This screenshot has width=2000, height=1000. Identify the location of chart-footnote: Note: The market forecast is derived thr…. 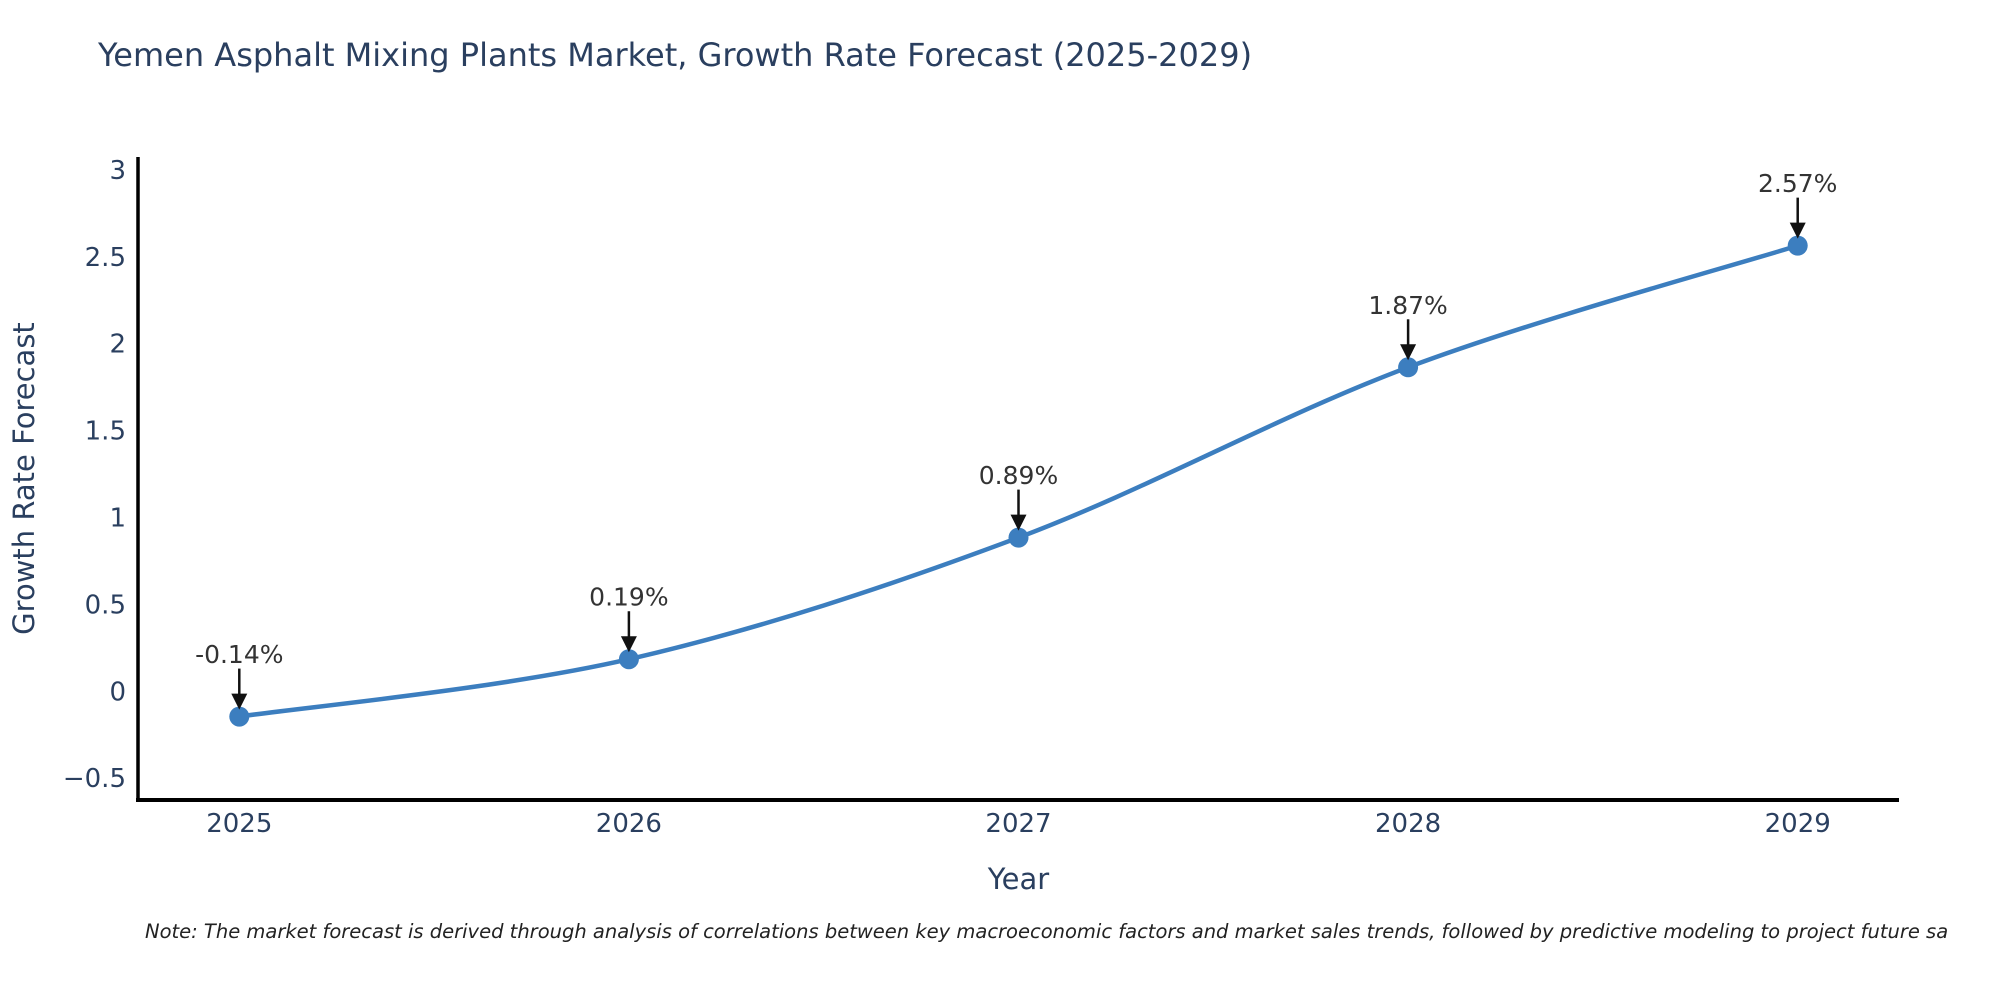
(1047, 931).